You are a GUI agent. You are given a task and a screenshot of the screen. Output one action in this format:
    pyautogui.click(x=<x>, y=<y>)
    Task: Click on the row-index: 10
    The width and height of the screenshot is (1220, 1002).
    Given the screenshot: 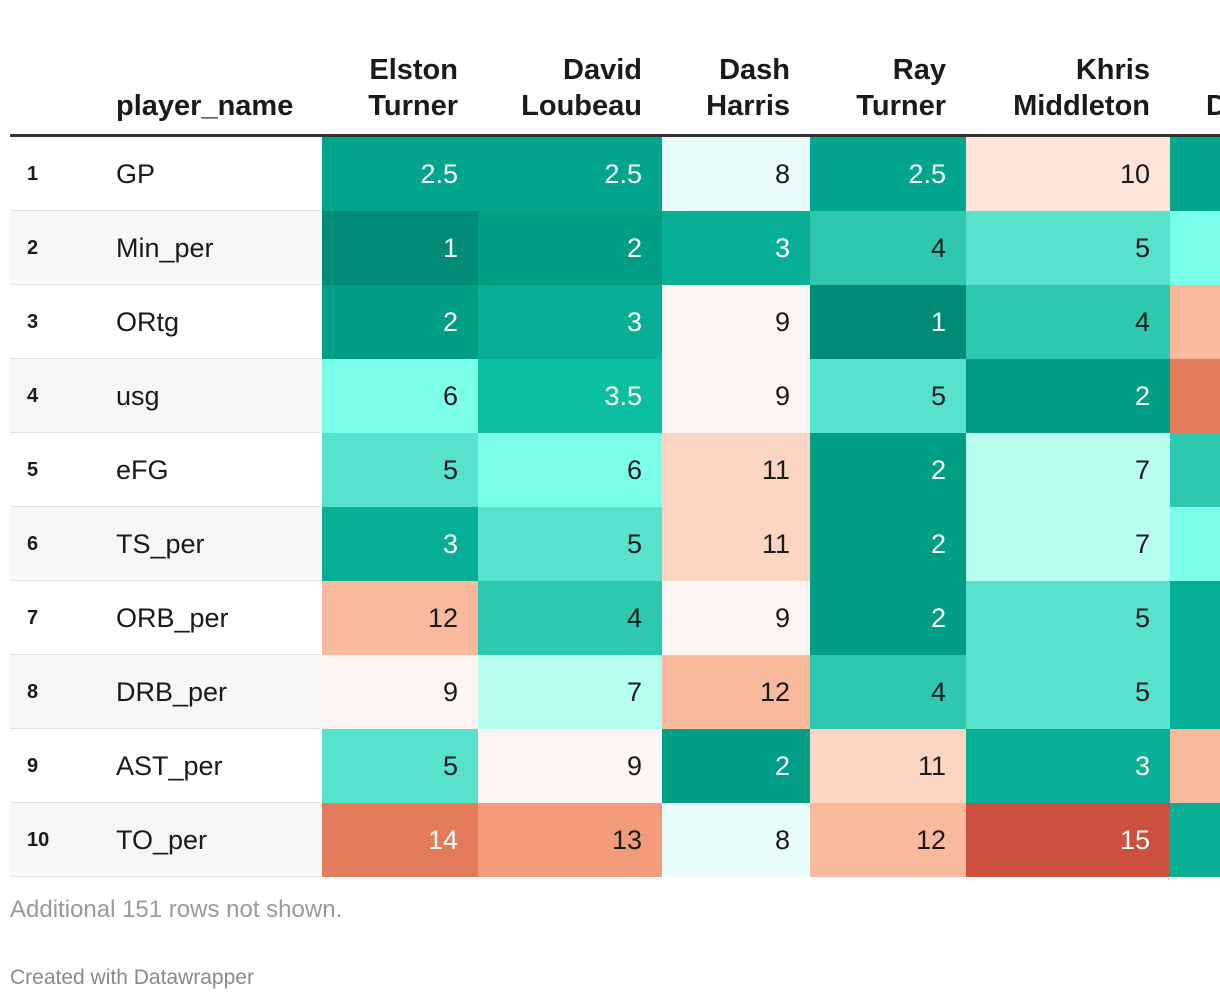 What is the action you would take?
    pyautogui.click(x=38, y=839)
    